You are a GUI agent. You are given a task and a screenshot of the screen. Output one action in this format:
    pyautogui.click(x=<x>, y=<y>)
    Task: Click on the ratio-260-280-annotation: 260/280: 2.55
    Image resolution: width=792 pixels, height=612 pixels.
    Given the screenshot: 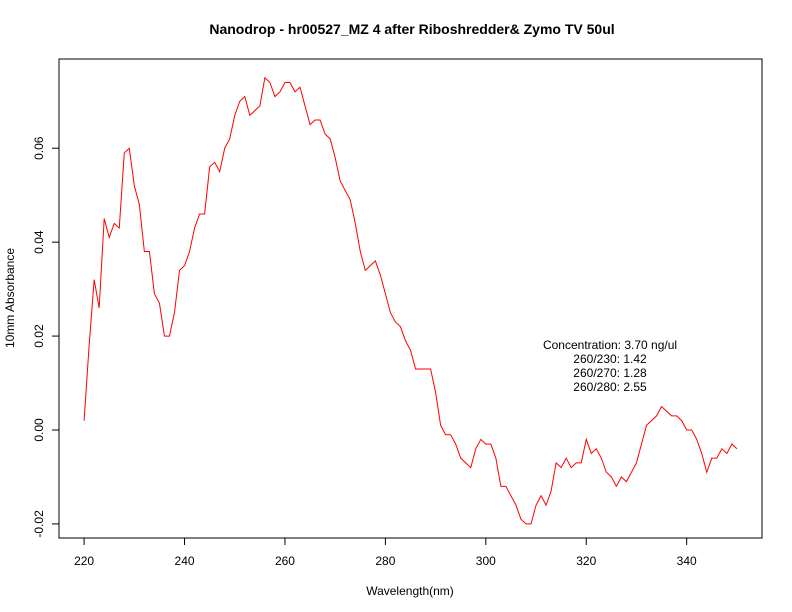 What is the action you would take?
    pyautogui.click(x=610, y=387)
    